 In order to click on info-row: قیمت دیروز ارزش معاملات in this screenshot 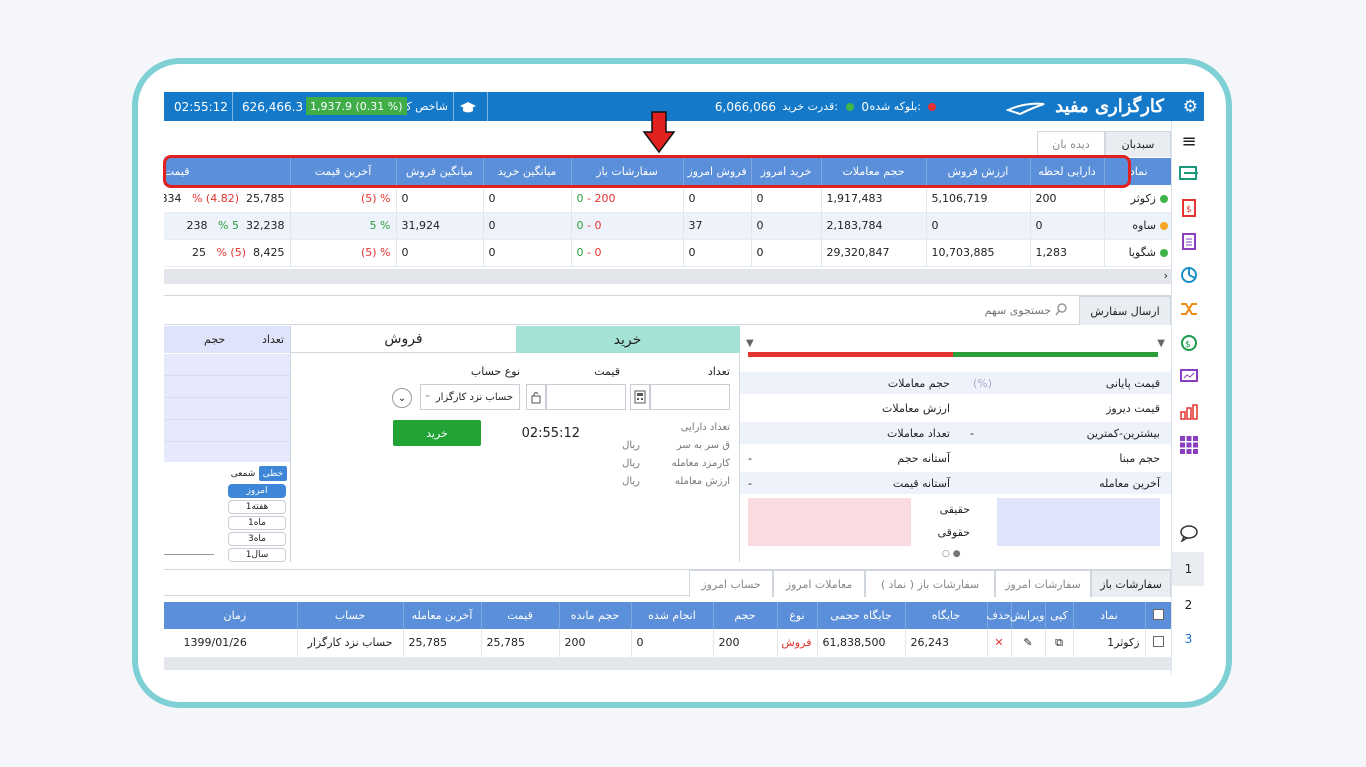, I will do `click(1021, 408)`.